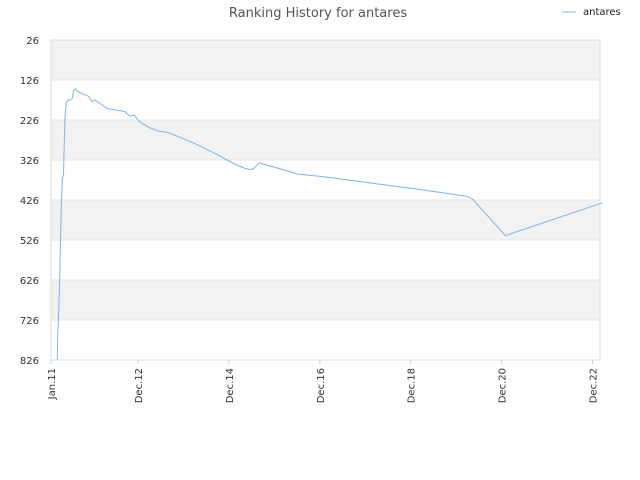 The height and width of the screenshot is (480, 640). I want to click on y-tick-label: 826, so click(29, 361).